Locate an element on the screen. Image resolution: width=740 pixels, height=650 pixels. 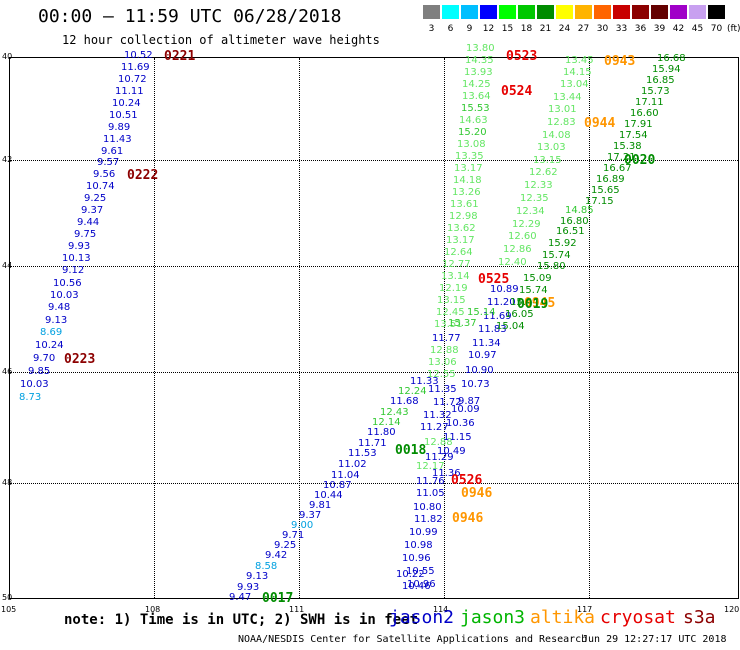
pass-time-label: 0020 is located at coordinates (640, 160).